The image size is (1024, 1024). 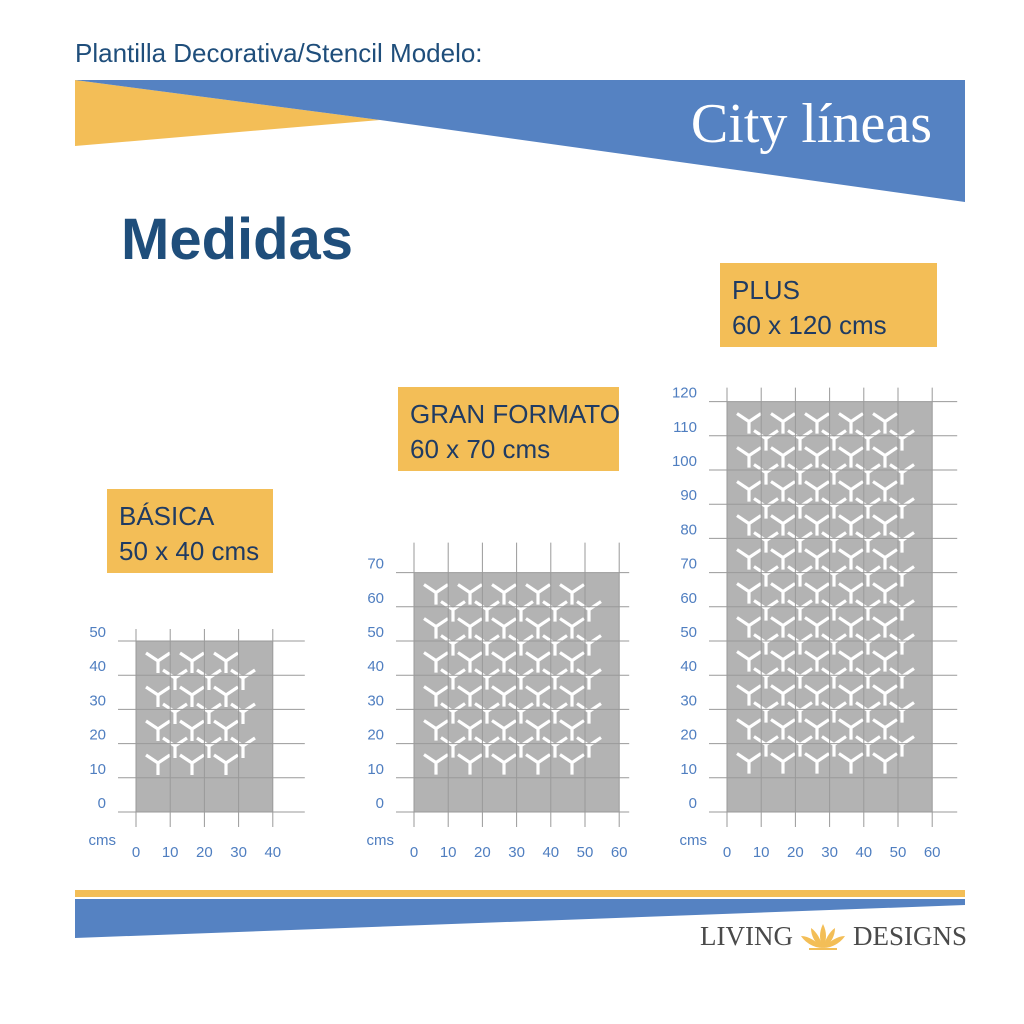 What do you see at coordinates (688, 495) in the screenshot?
I see `y-tick-label: 90` at bounding box center [688, 495].